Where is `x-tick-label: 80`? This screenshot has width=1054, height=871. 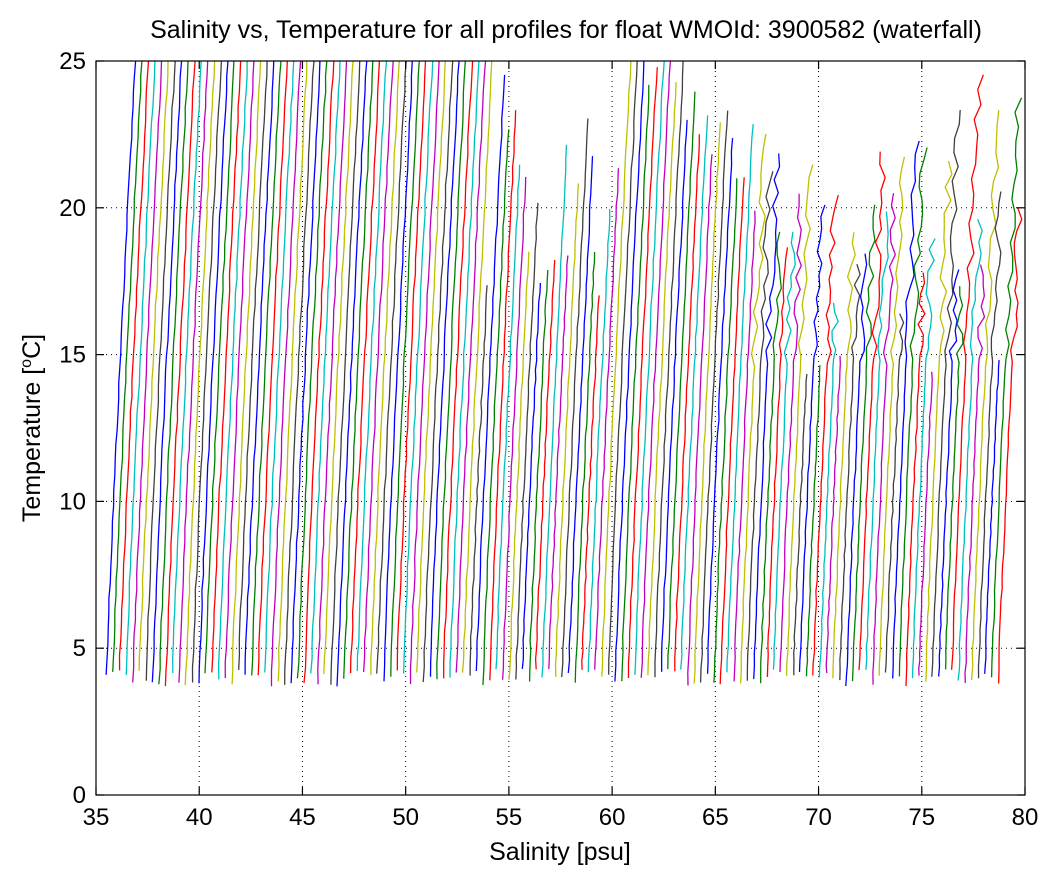
x-tick-label: 80 is located at coordinates (1025, 817).